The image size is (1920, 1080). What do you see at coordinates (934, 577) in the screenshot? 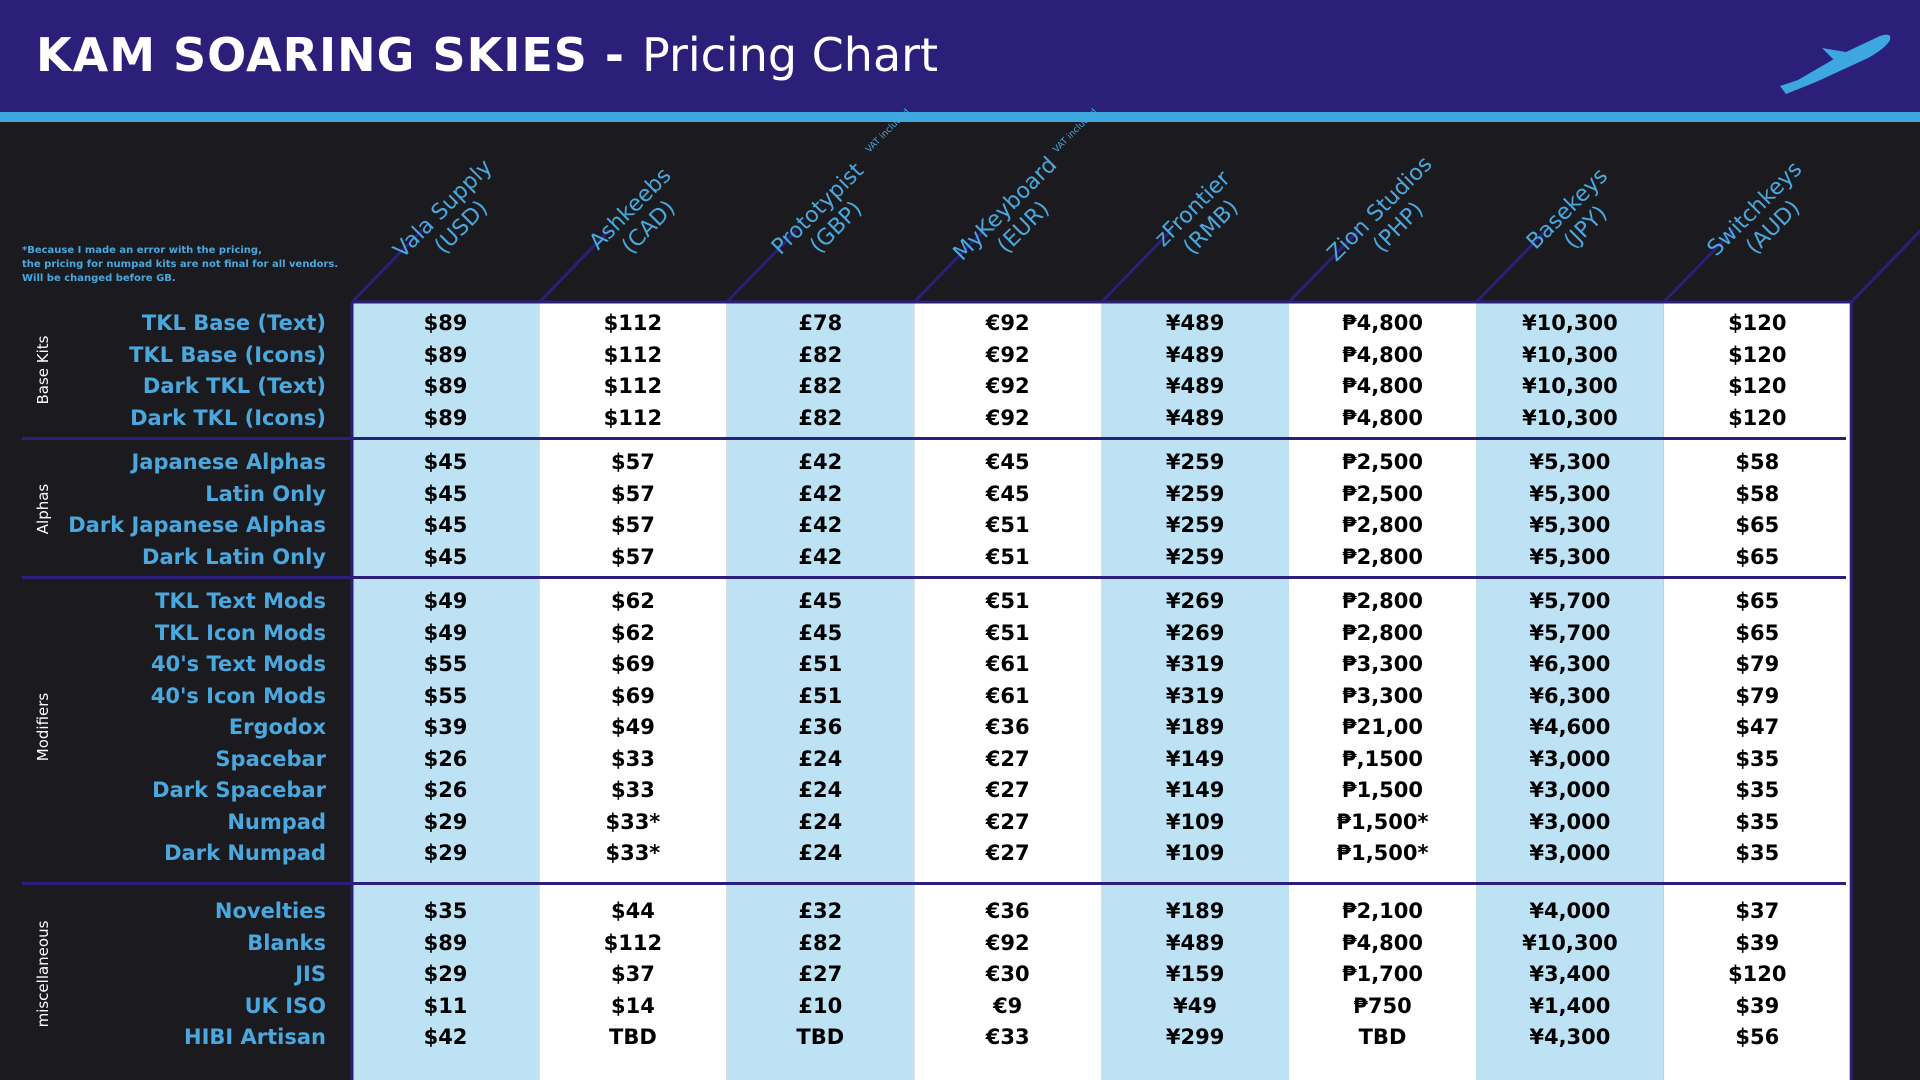
I see `section-divider` at bounding box center [934, 577].